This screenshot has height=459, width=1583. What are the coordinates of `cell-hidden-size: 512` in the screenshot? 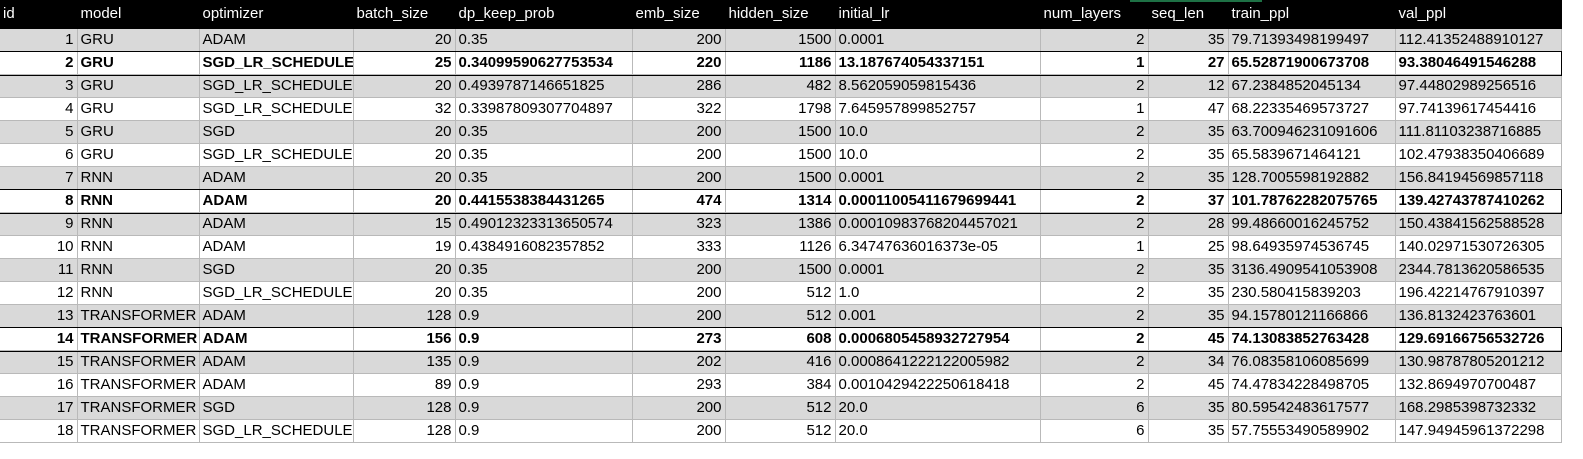 It's located at (780, 431).